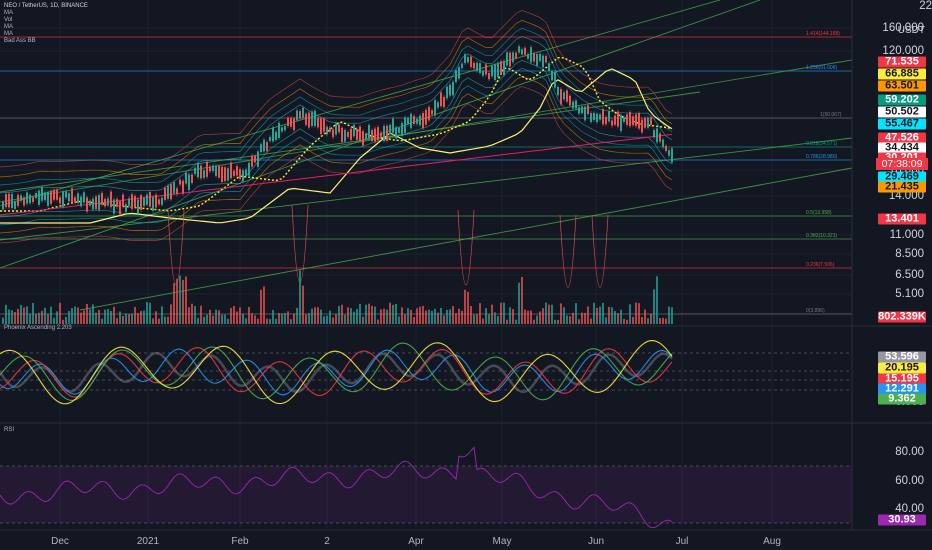 Image resolution: width=932 pixels, height=550 pixels. Describe the element at coordinates (8, 27) in the screenshot. I see `indicator-ma-2: MA` at that location.